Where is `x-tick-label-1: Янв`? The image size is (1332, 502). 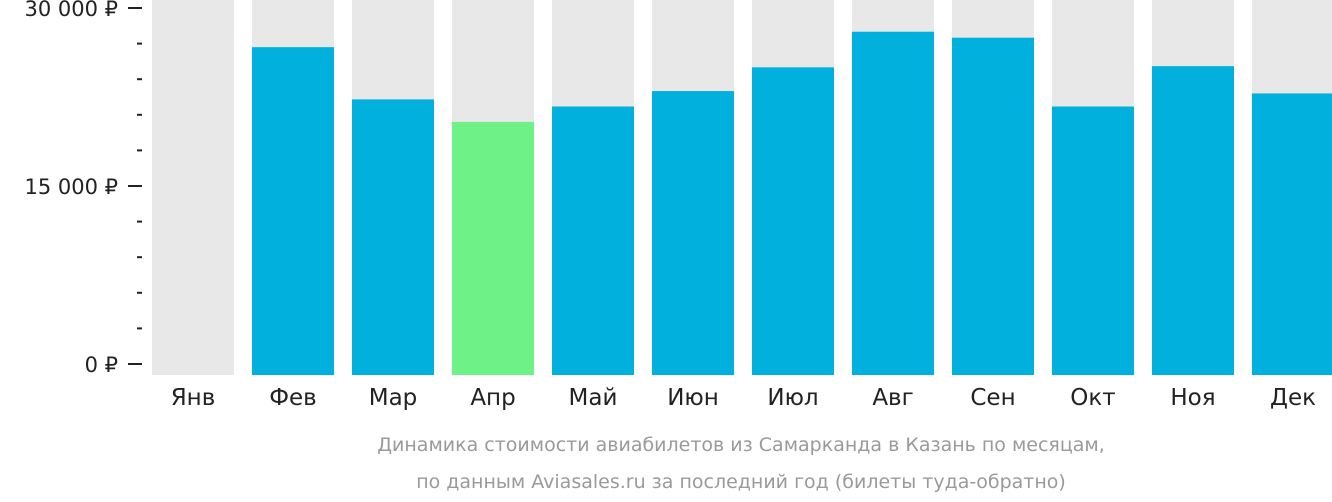 x-tick-label-1: Янв is located at coordinates (193, 398).